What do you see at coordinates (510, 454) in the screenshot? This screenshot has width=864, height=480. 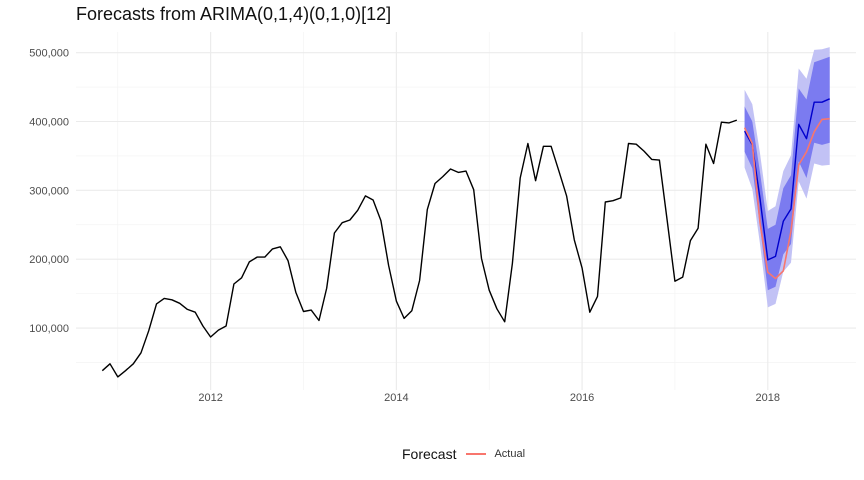 I see `legend-label-actual: Actual` at bounding box center [510, 454].